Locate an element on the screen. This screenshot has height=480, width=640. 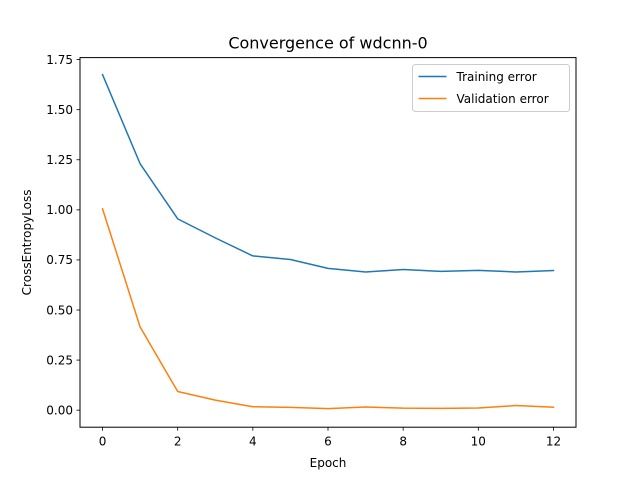
x-tick-label: 2 is located at coordinates (178, 442).